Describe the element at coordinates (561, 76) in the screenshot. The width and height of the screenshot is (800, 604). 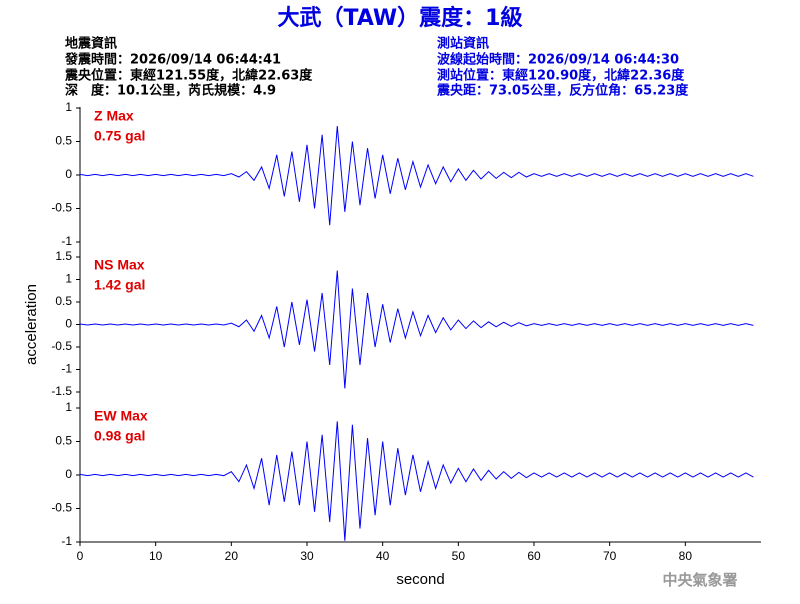
I see `info-line: 測站位置：東經120.90度，北緯22.36度` at that location.